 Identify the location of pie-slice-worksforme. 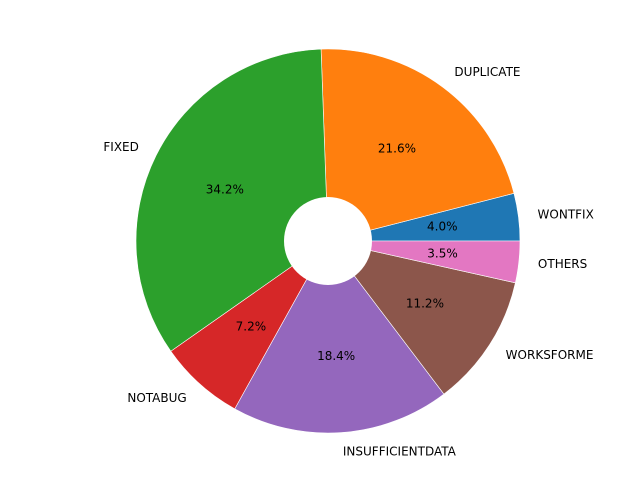
(421, 317).